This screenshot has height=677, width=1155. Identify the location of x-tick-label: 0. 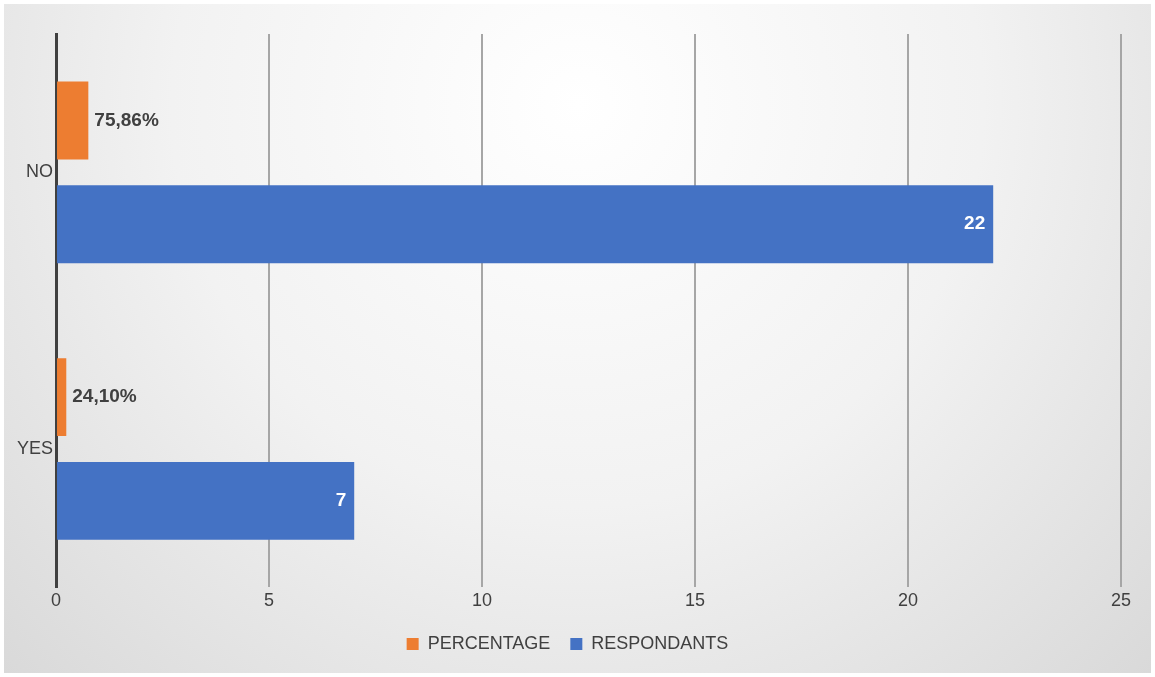
(56, 600).